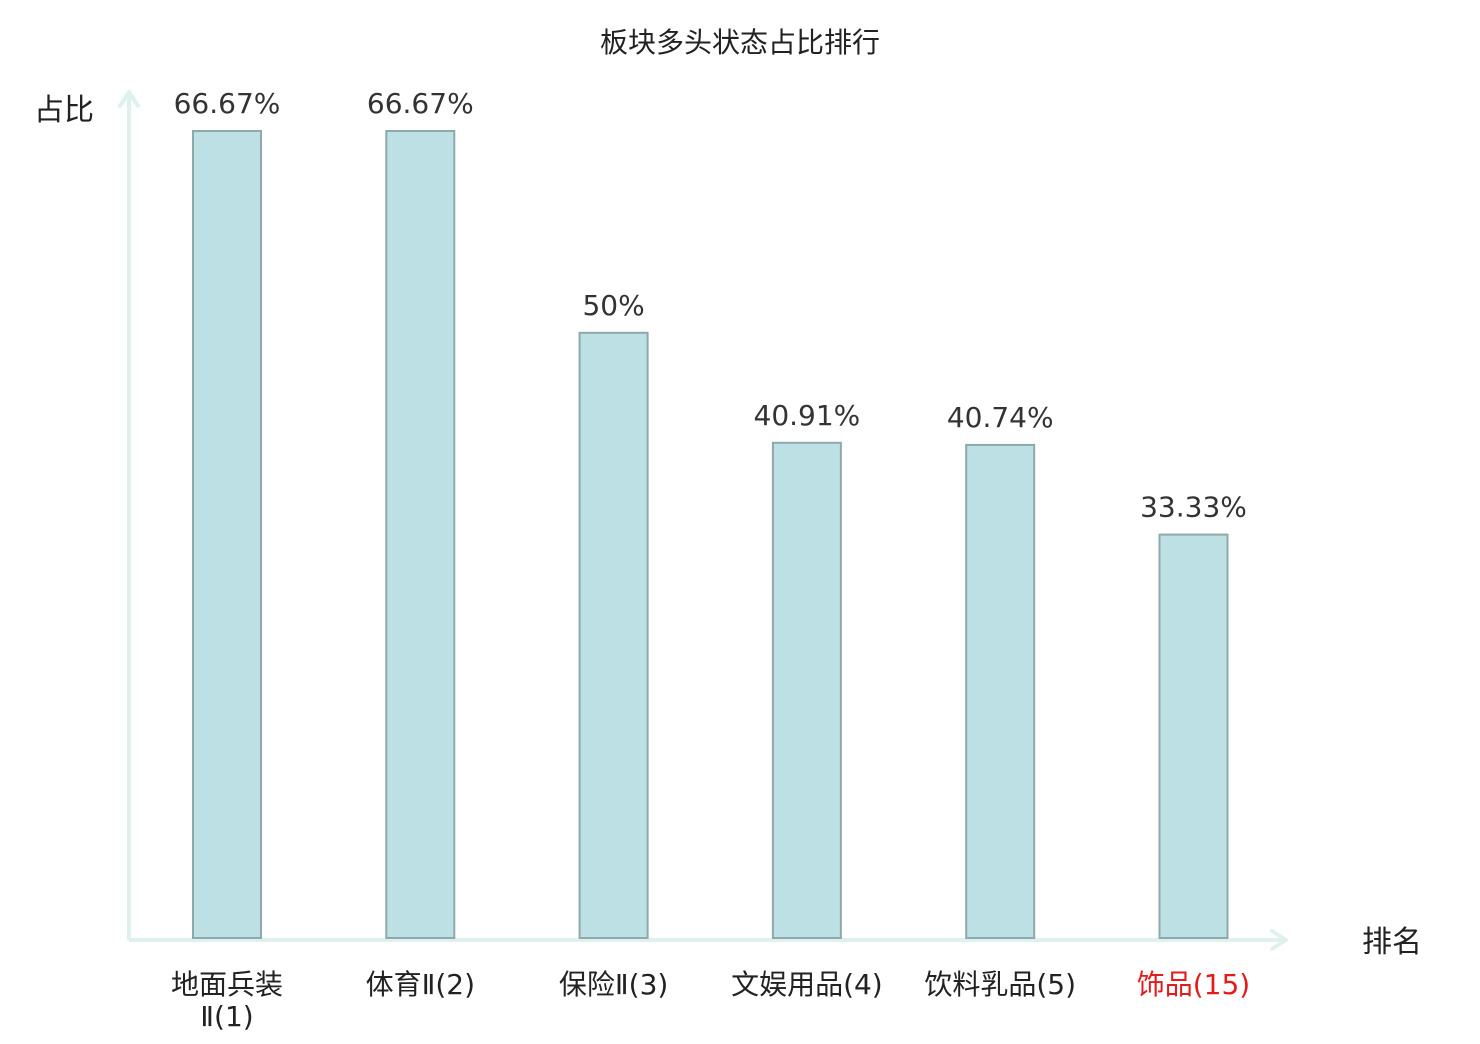 The image size is (1480, 1044). I want to click on category-label-5: 饮料乳品(5), so click(1000, 984).